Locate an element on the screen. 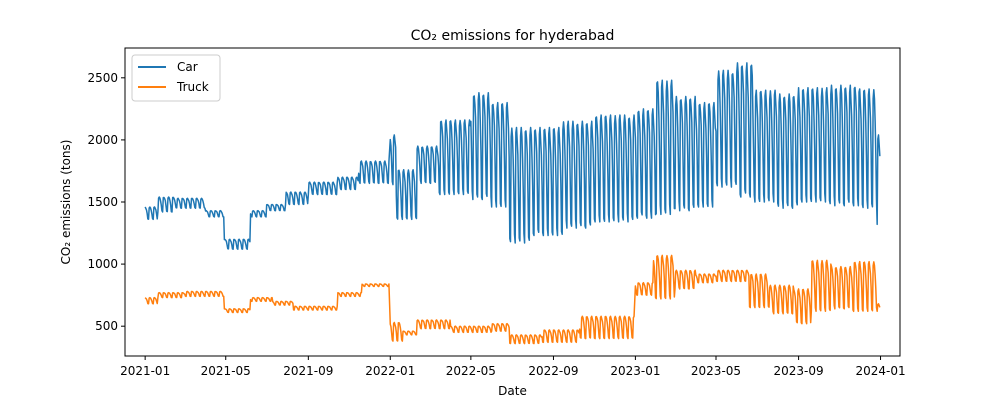  x-tick-label: 2021-01 is located at coordinates (145, 371).